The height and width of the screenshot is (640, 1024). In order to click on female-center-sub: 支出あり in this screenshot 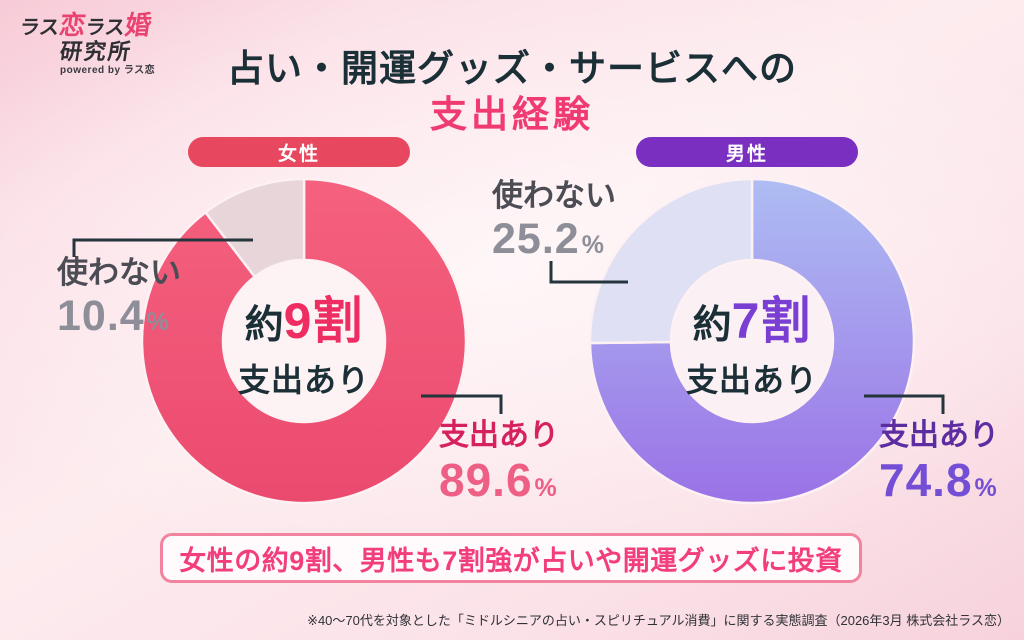, I will do `click(303, 380)`.